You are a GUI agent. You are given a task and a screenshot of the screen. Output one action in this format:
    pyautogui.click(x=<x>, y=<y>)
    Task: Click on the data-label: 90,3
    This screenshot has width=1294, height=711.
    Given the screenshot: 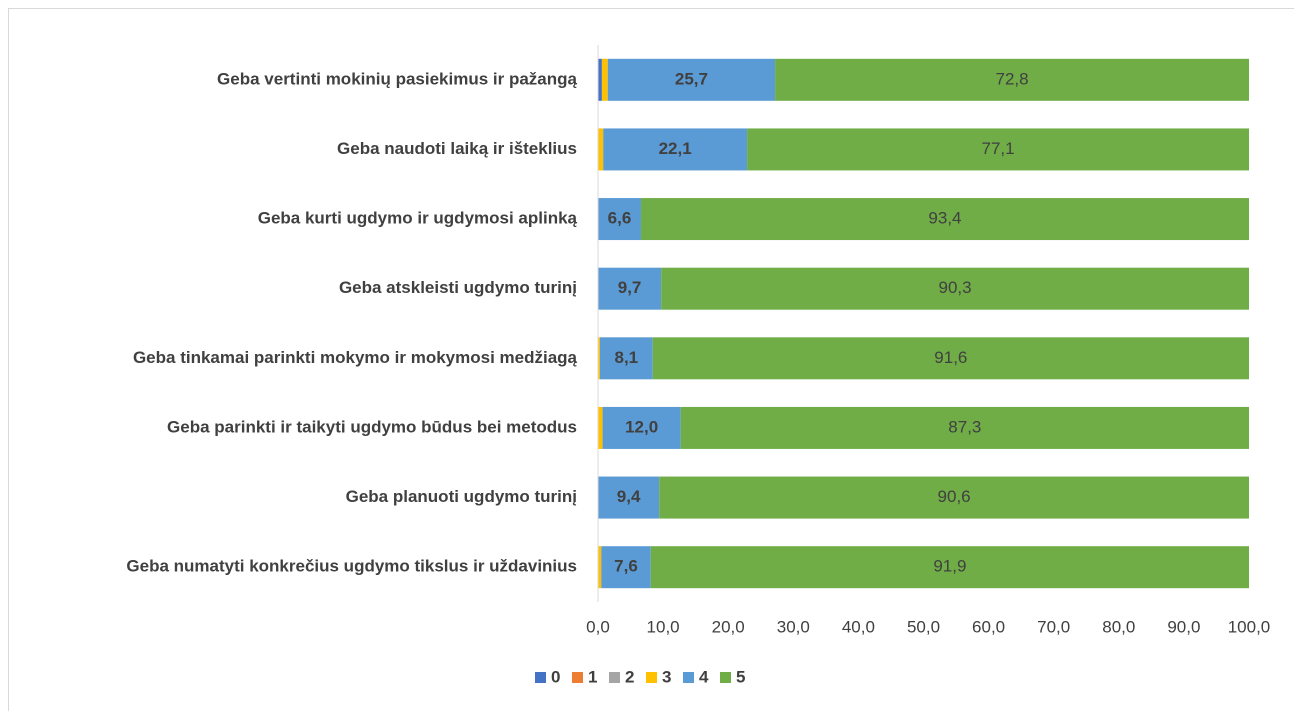 What is the action you would take?
    pyautogui.click(x=955, y=287)
    